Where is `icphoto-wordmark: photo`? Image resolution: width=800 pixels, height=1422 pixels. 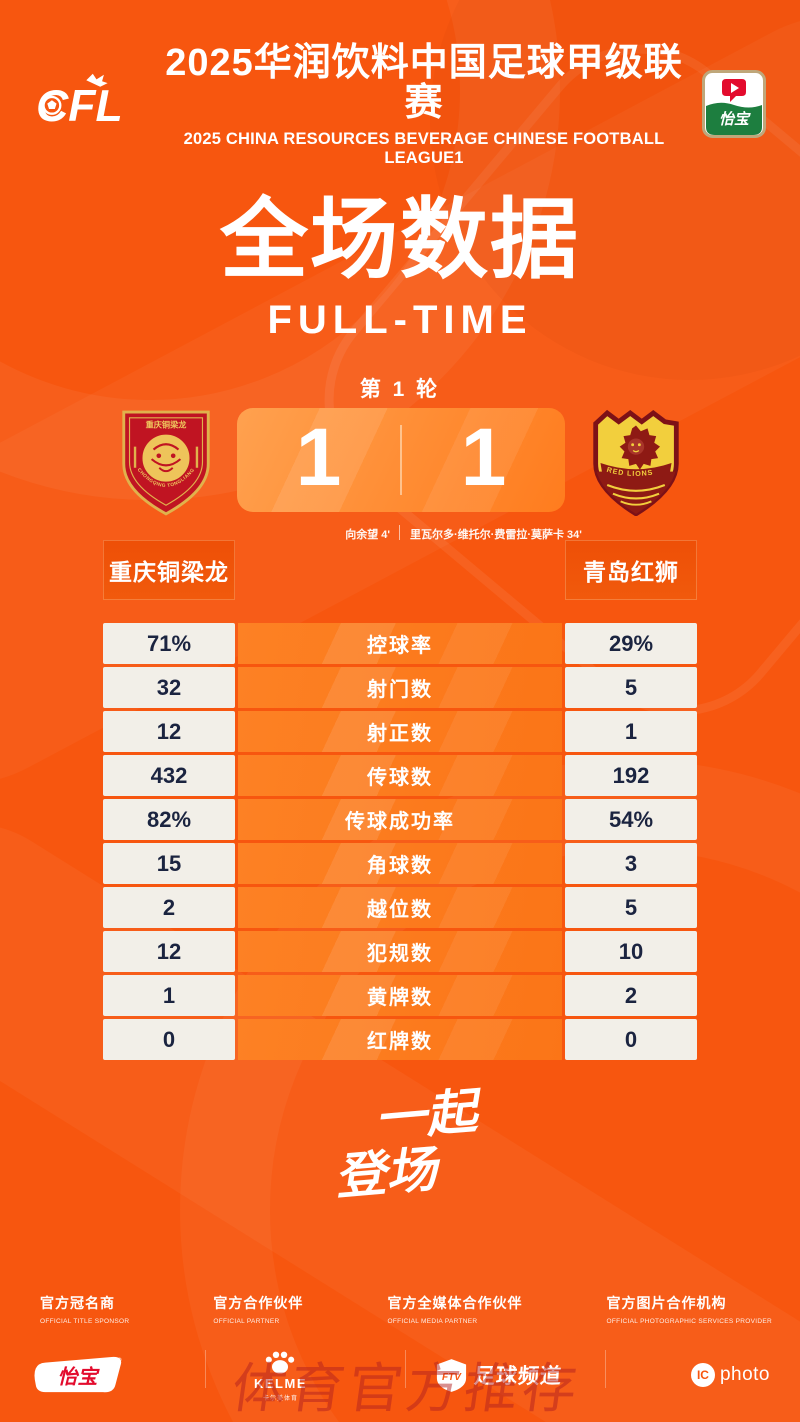 icphoto-wordmark: photo is located at coordinates (744, 1374).